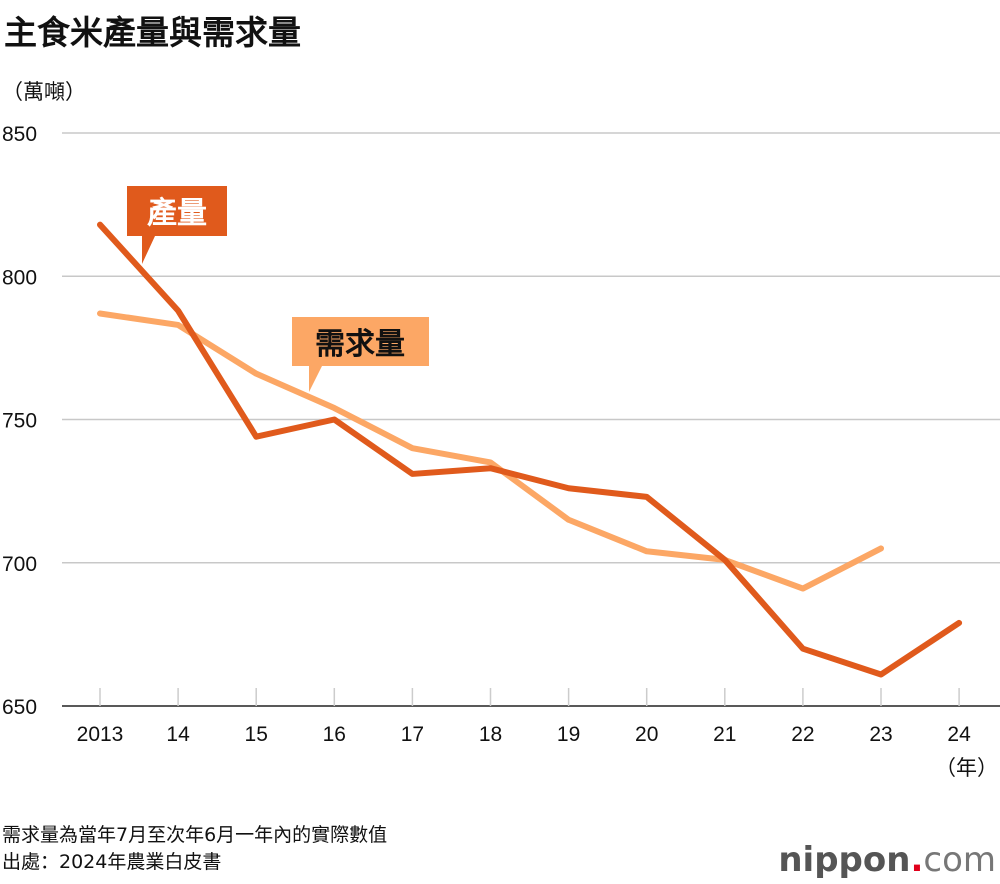  Describe the element at coordinates (724, 734) in the screenshot. I see `x-tick-label: 21` at that location.